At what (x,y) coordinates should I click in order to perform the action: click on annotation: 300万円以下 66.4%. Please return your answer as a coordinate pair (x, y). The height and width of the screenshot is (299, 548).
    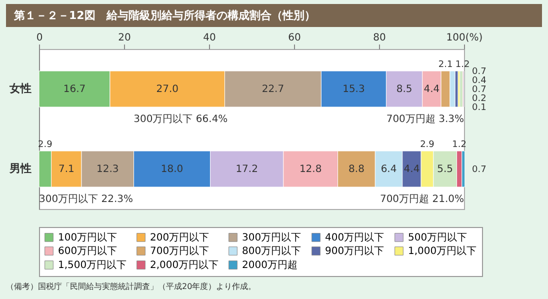
    Looking at the image, I should click on (181, 119).